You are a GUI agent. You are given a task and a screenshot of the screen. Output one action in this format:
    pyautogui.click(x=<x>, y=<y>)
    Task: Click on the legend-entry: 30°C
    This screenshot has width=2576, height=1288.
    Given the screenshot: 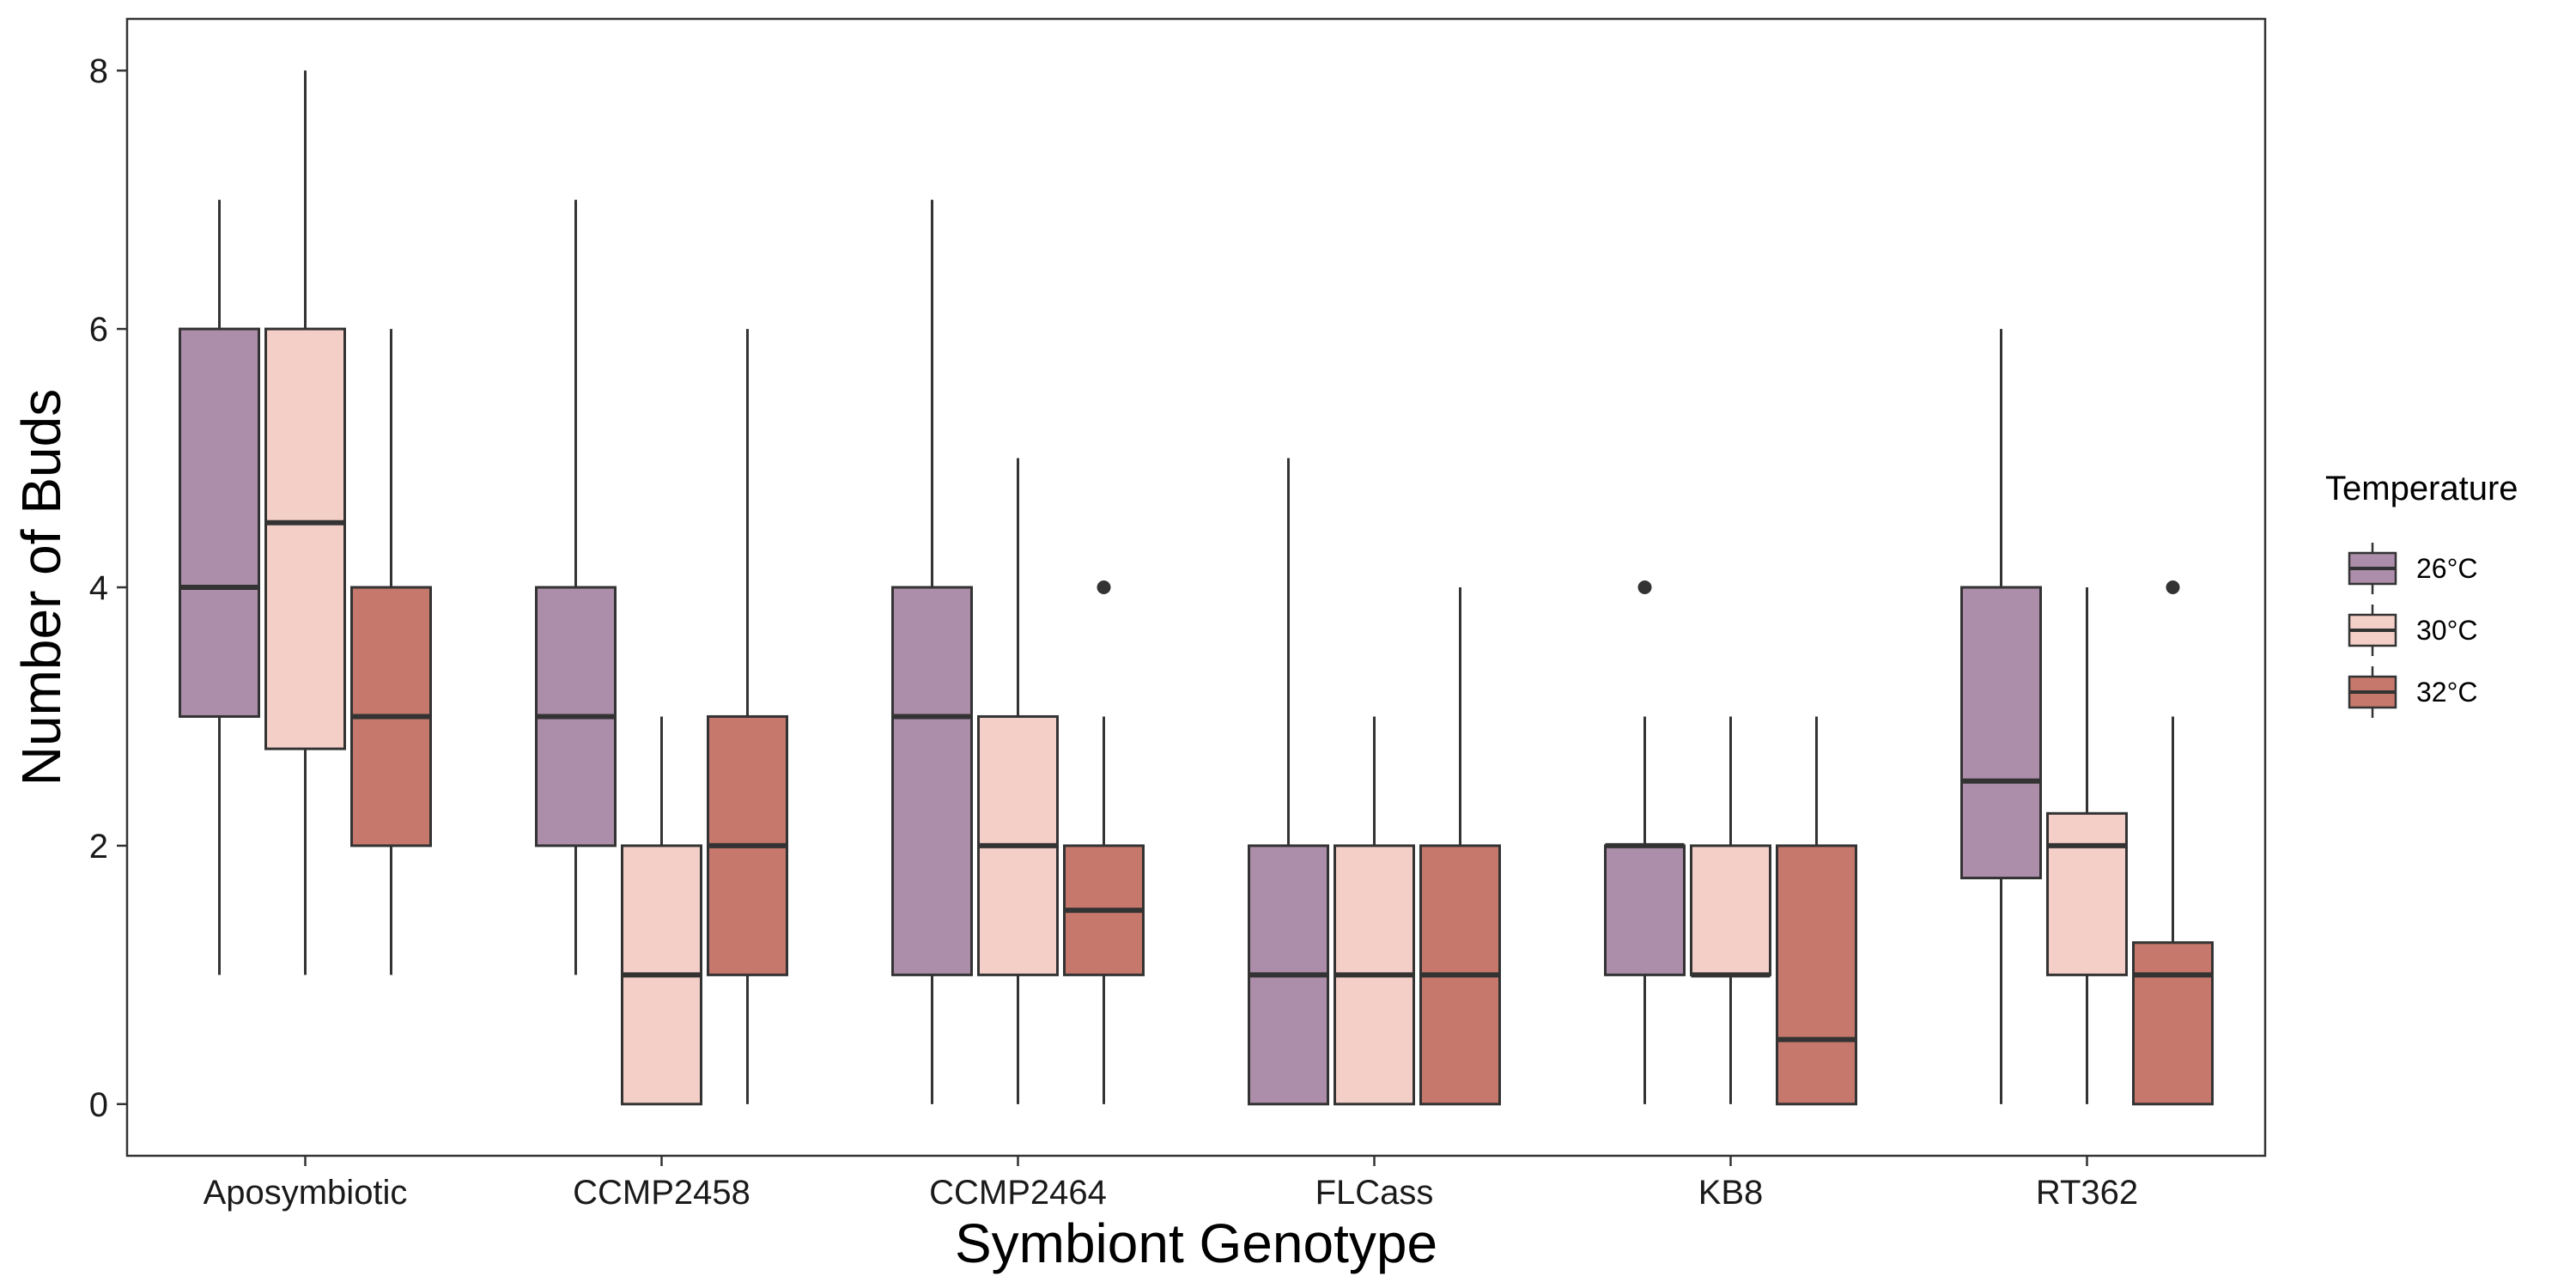 What is the action you would take?
    pyautogui.click(x=2413, y=630)
    